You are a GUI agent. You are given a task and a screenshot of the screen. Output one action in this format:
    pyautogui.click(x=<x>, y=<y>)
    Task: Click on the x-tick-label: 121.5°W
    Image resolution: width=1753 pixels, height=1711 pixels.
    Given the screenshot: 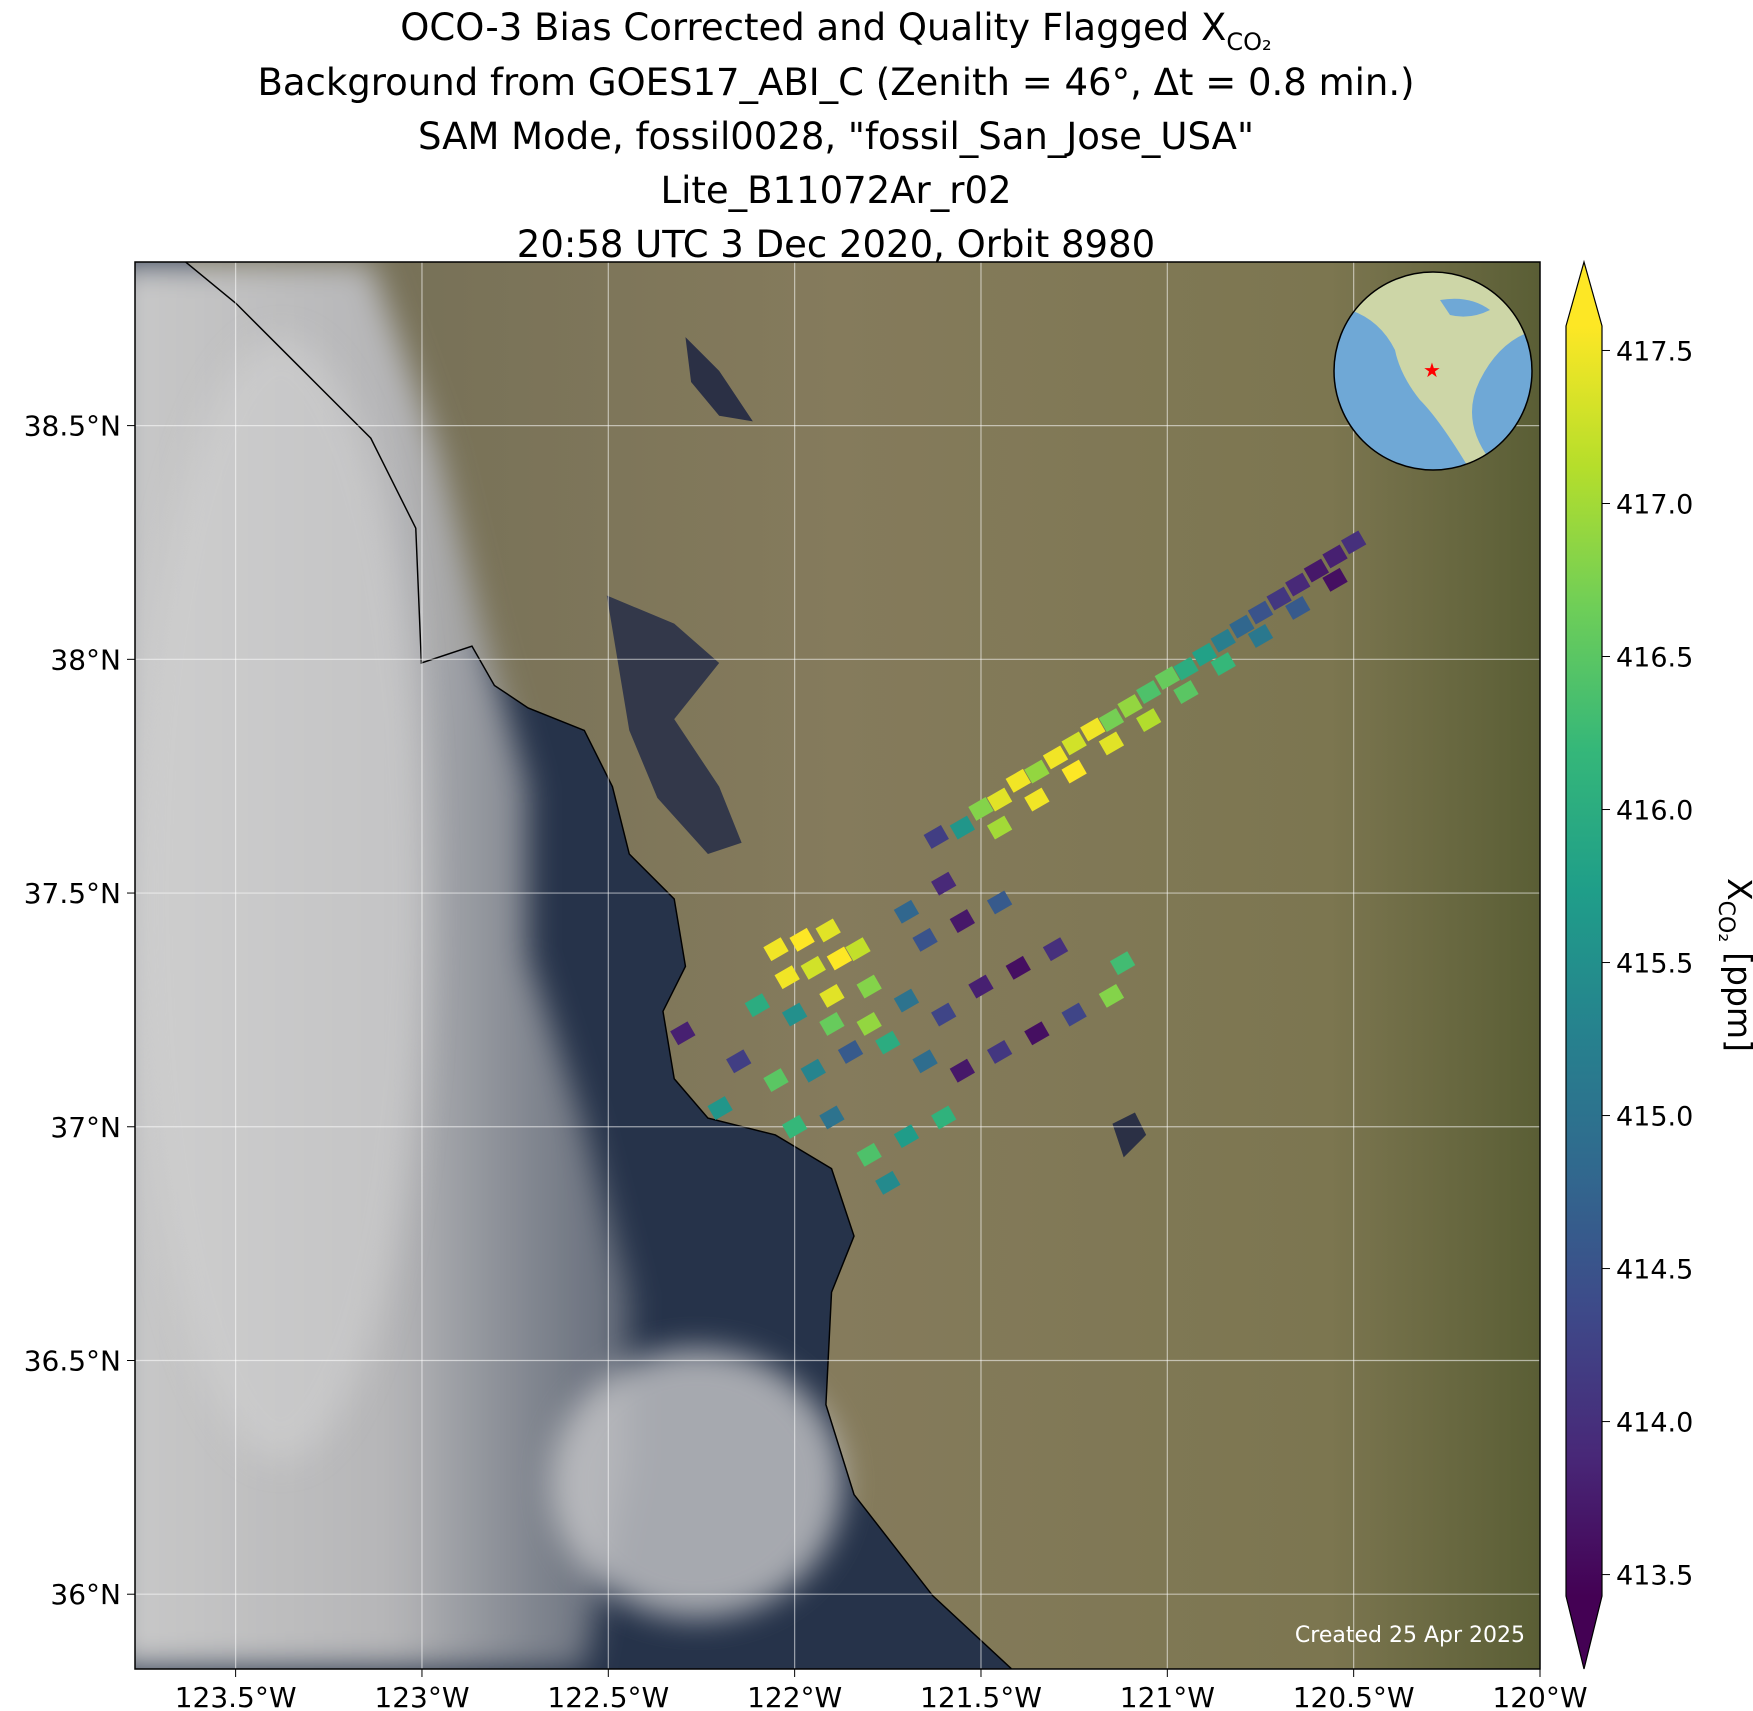 What is the action you would take?
    pyautogui.click(x=981, y=1696)
    